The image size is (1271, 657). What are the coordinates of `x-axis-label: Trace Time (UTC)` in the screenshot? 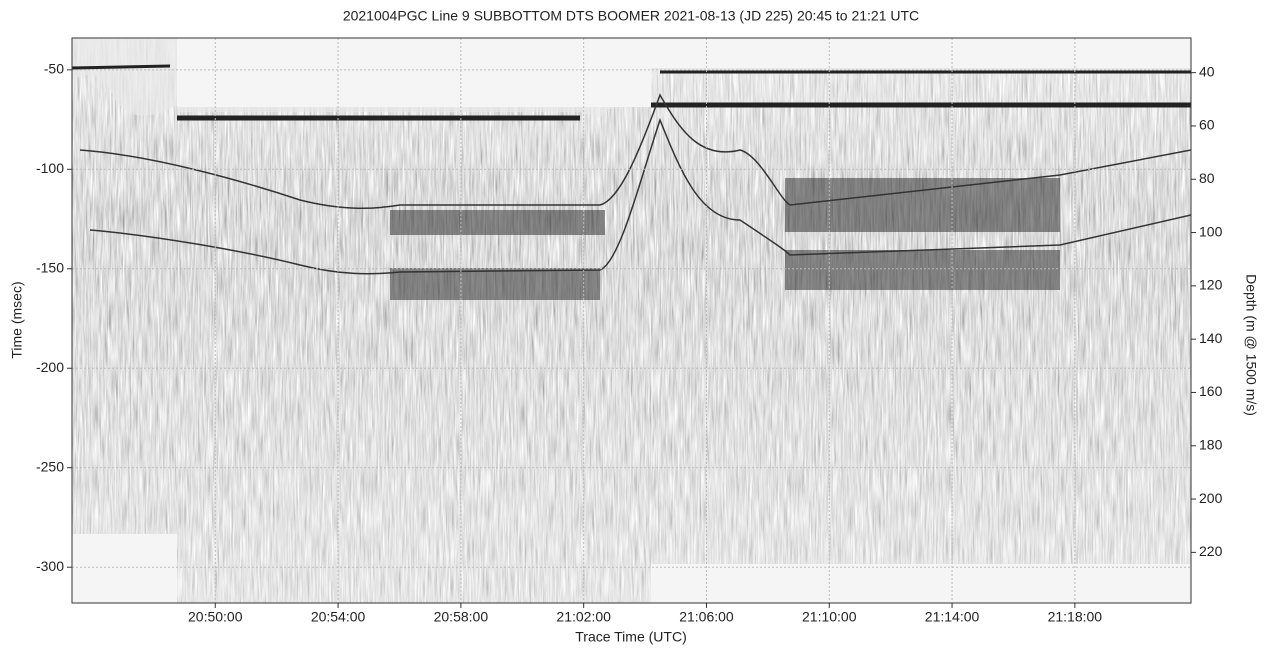 It's located at (630, 637).